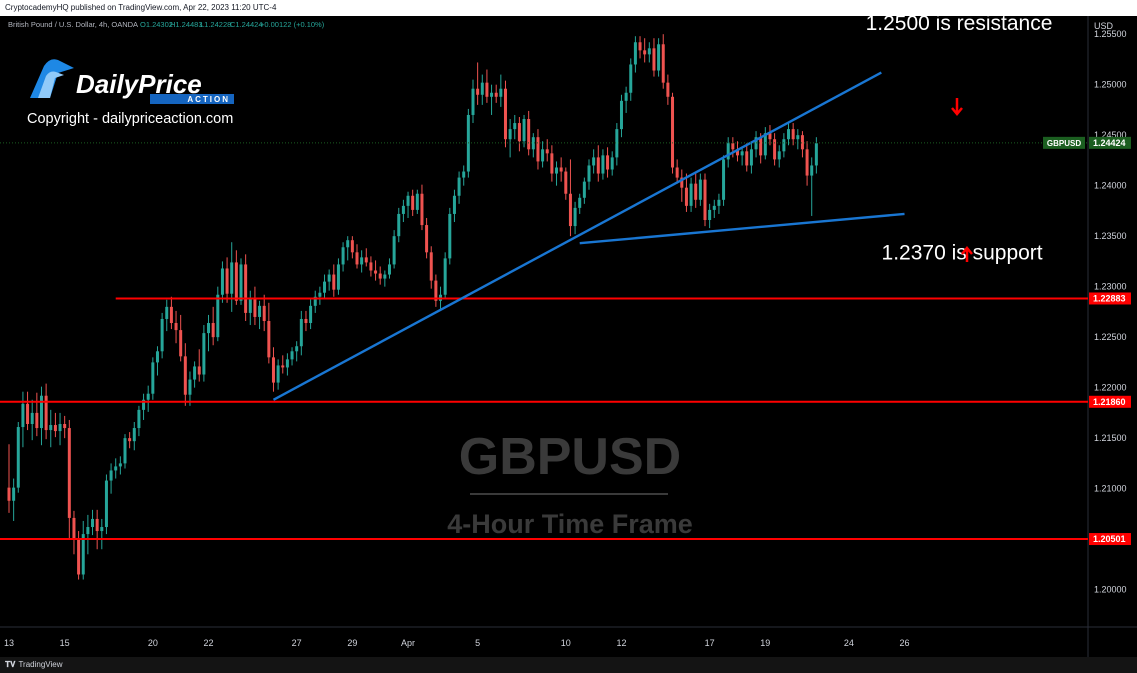 This screenshot has height=673, width=1137. Describe the element at coordinates (477, 643) in the screenshot. I see `time-tick-label: 5` at that location.